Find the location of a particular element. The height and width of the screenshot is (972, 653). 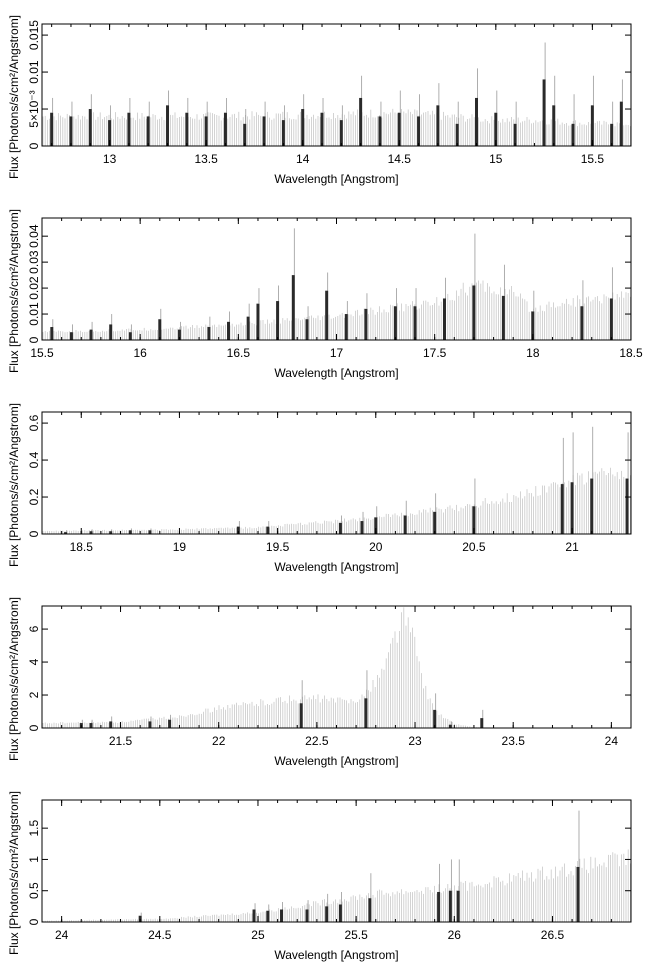

x-tick-label: 20.5 is located at coordinates (474, 547).